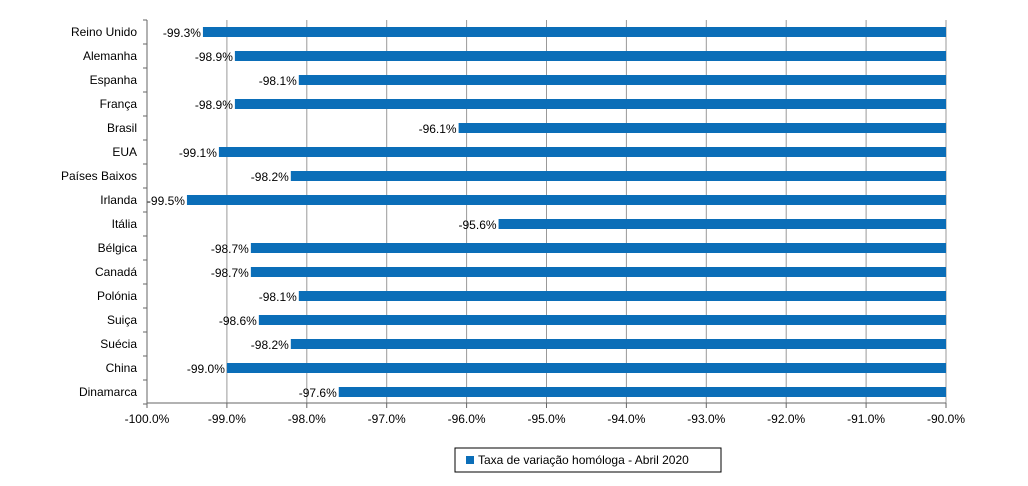 The width and height of the screenshot is (1028, 486). Describe the element at coordinates (583, 460) in the screenshot. I see `legend-label: Taxa de variação homóloga - Abril 2020` at that location.